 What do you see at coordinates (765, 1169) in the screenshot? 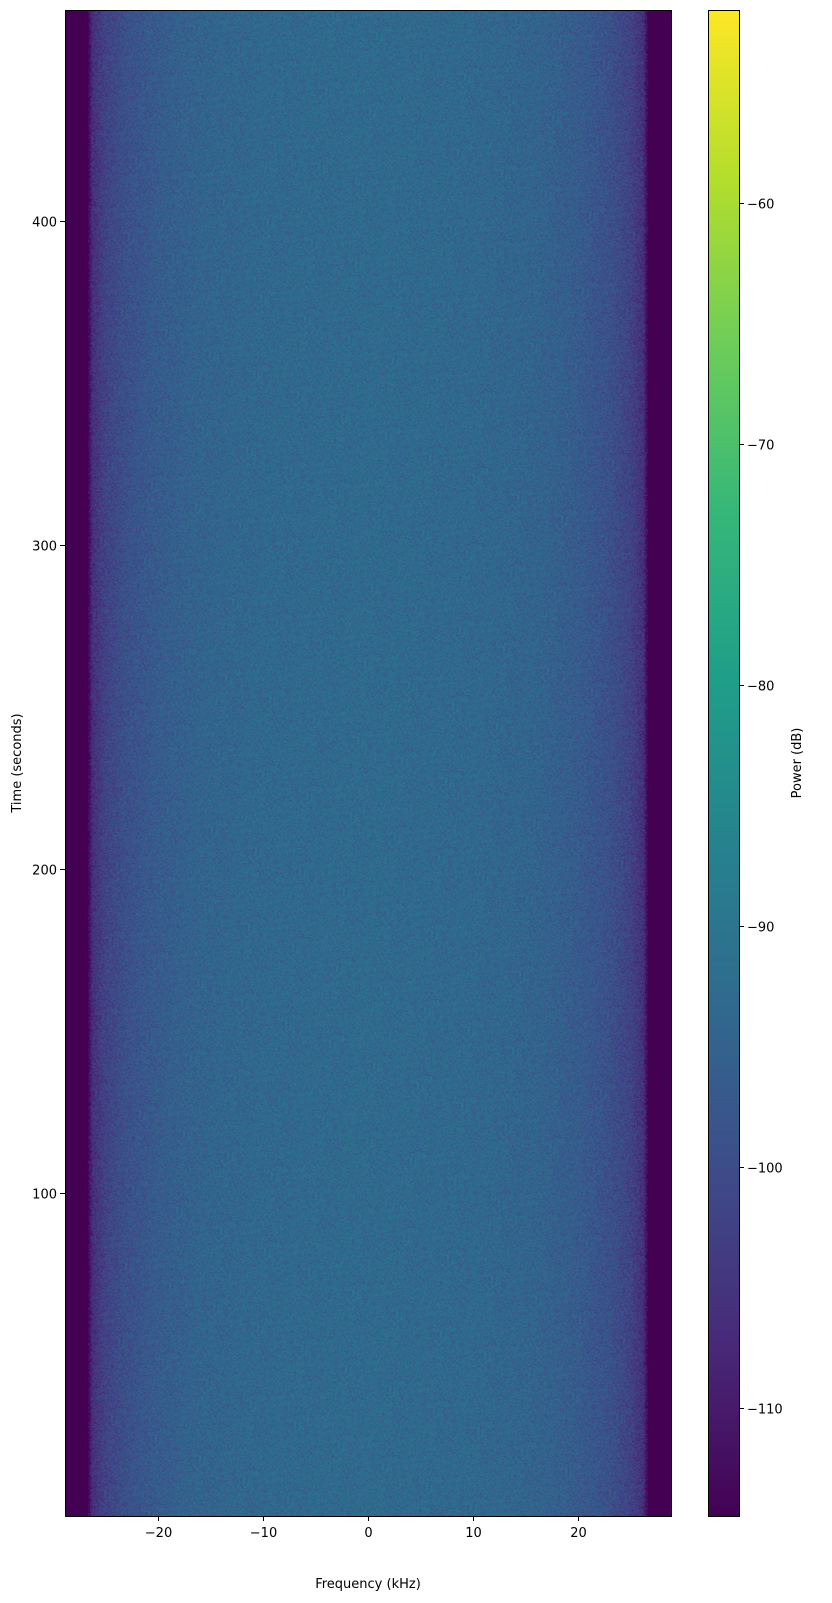
I see `colorbar-tick-label: −100` at bounding box center [765, 1169].